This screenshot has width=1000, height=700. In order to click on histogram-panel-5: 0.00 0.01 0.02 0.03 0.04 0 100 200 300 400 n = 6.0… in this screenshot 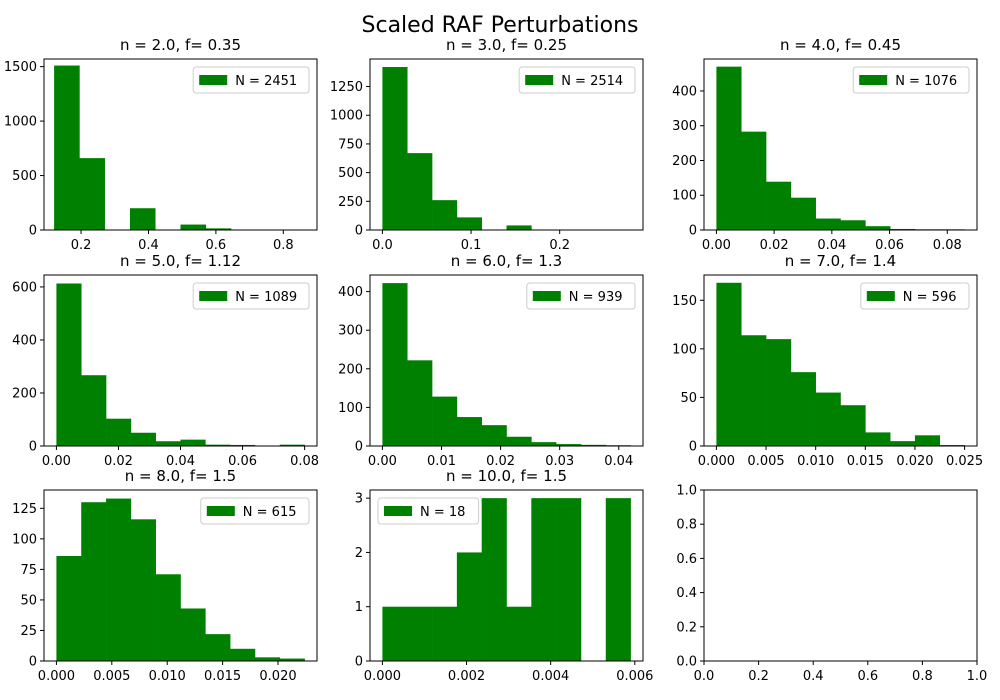, I will do `click(491, 360)`.